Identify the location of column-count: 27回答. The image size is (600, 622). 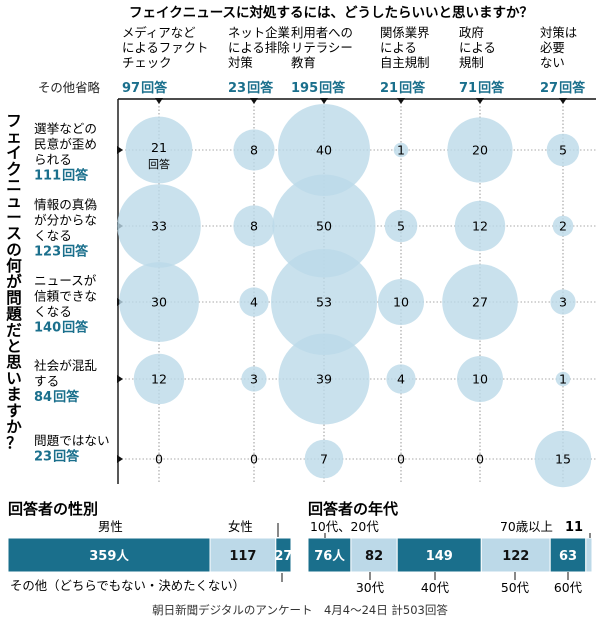
(563, 88).